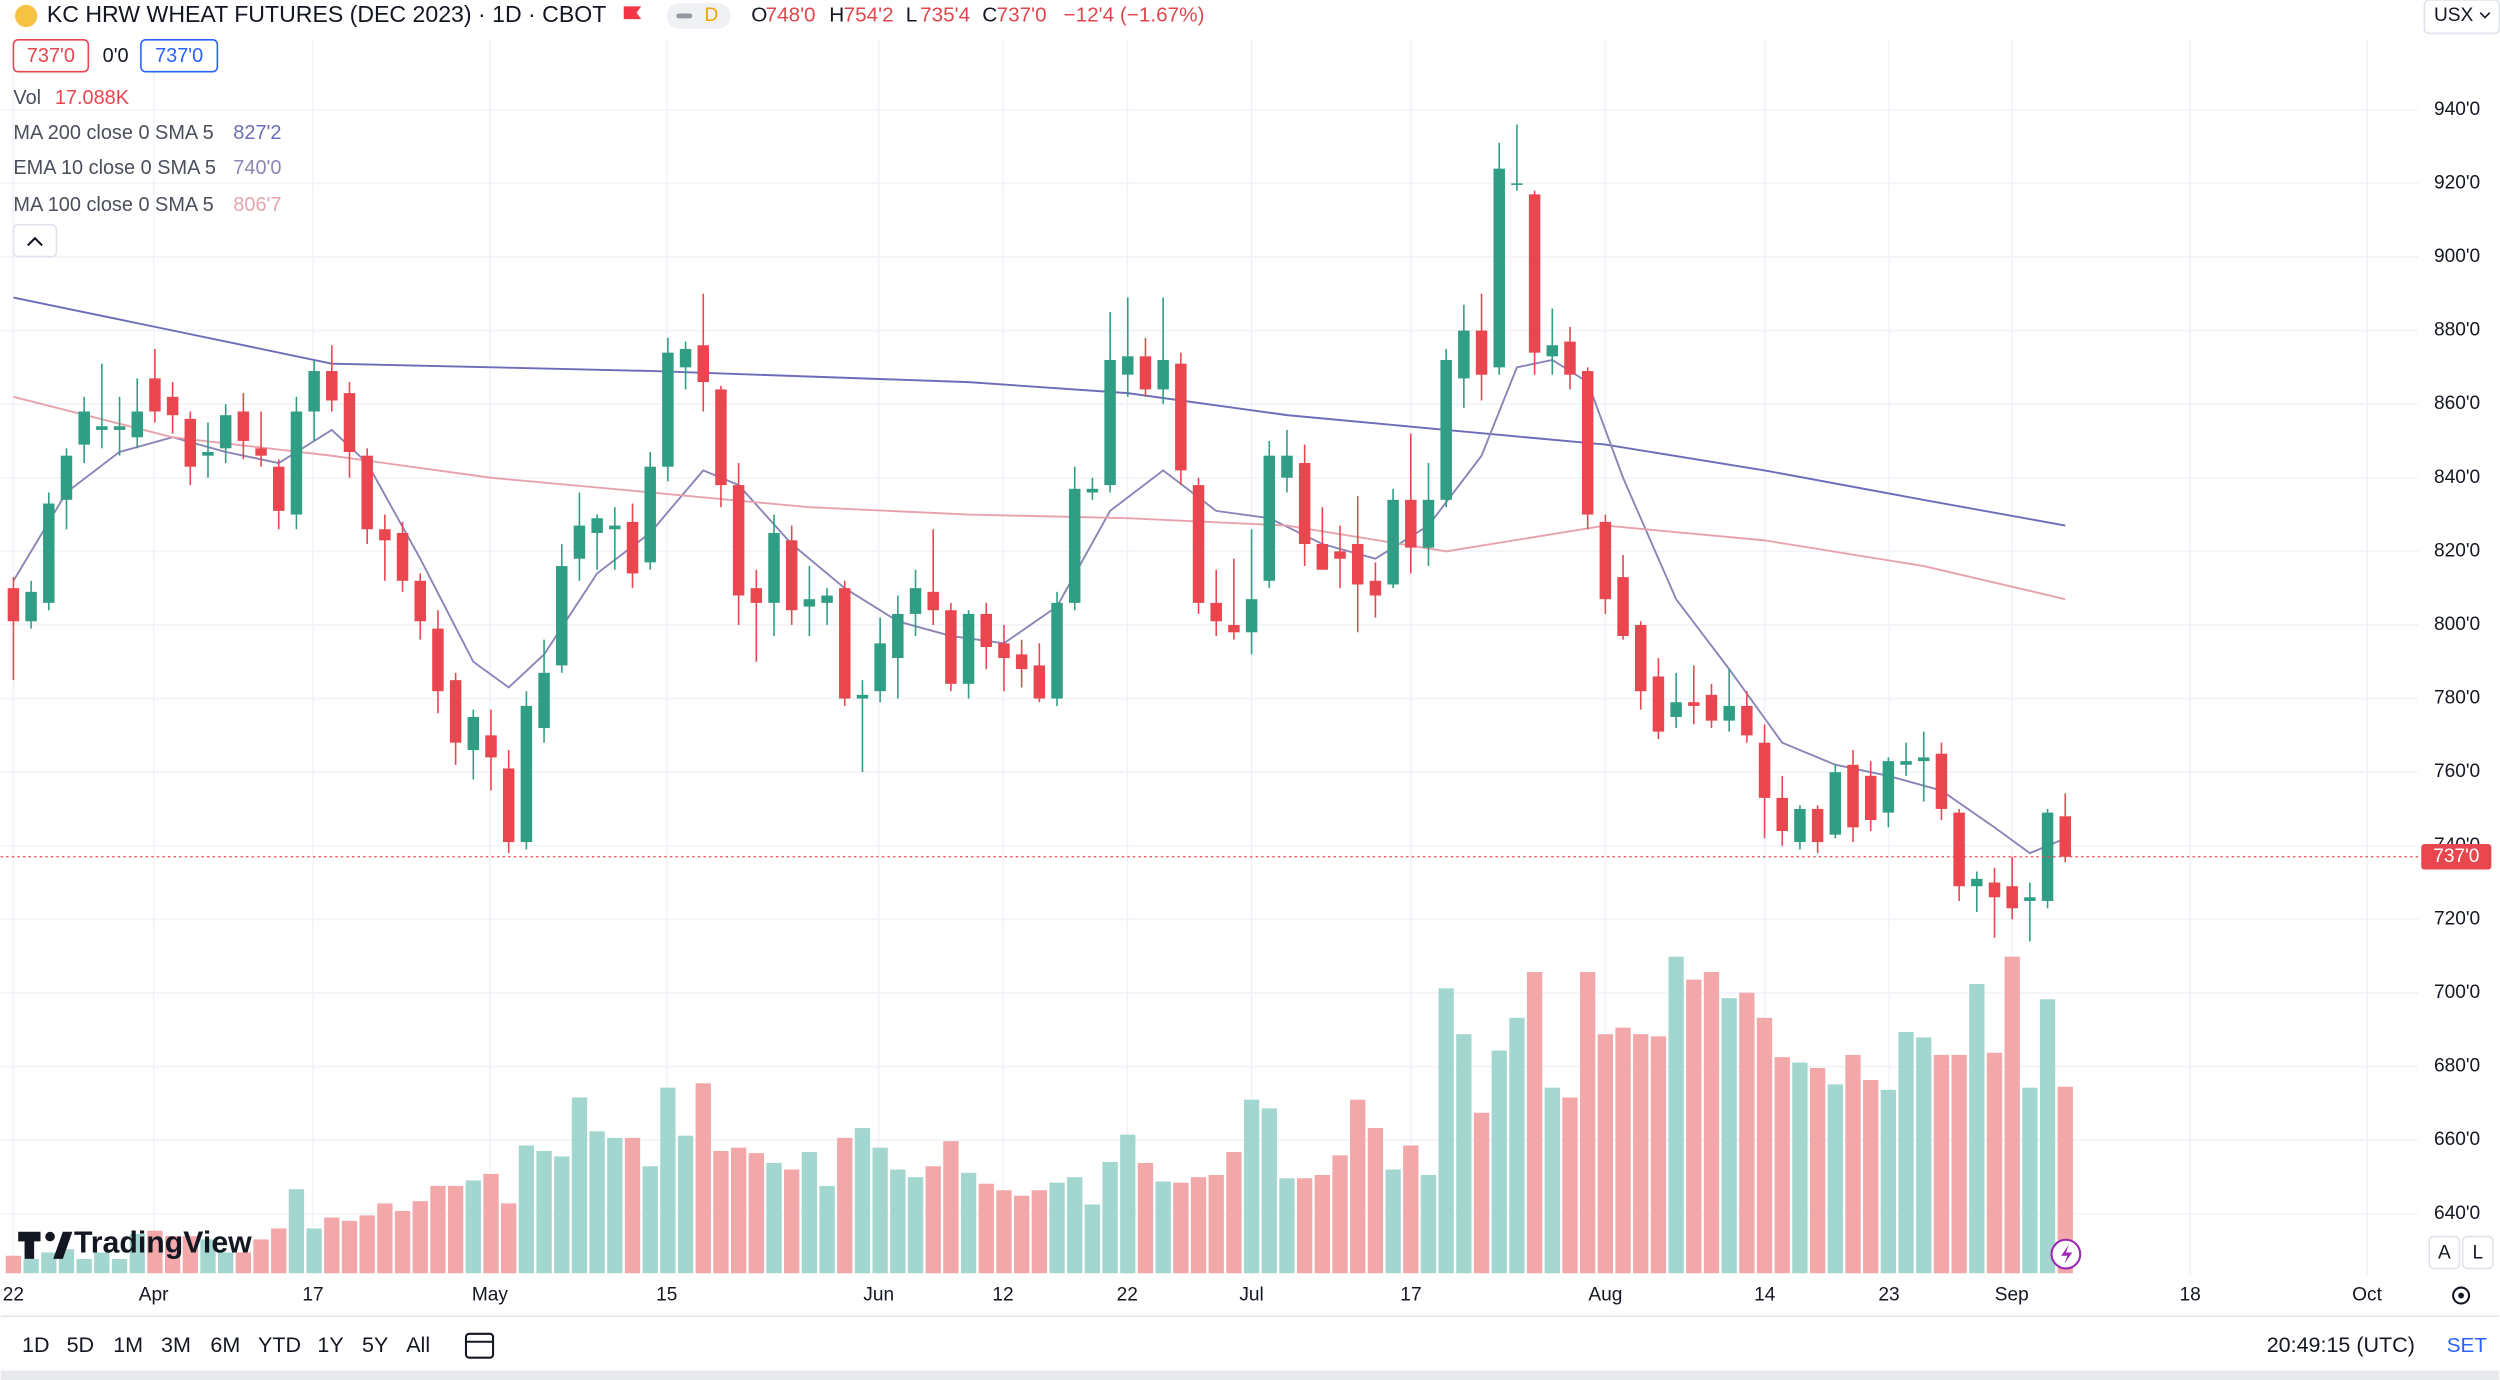 Image resolution: width=2500 pixels, height=1380 pixels. I want to click on x-tick-label: 22, so click(1127, 1295).